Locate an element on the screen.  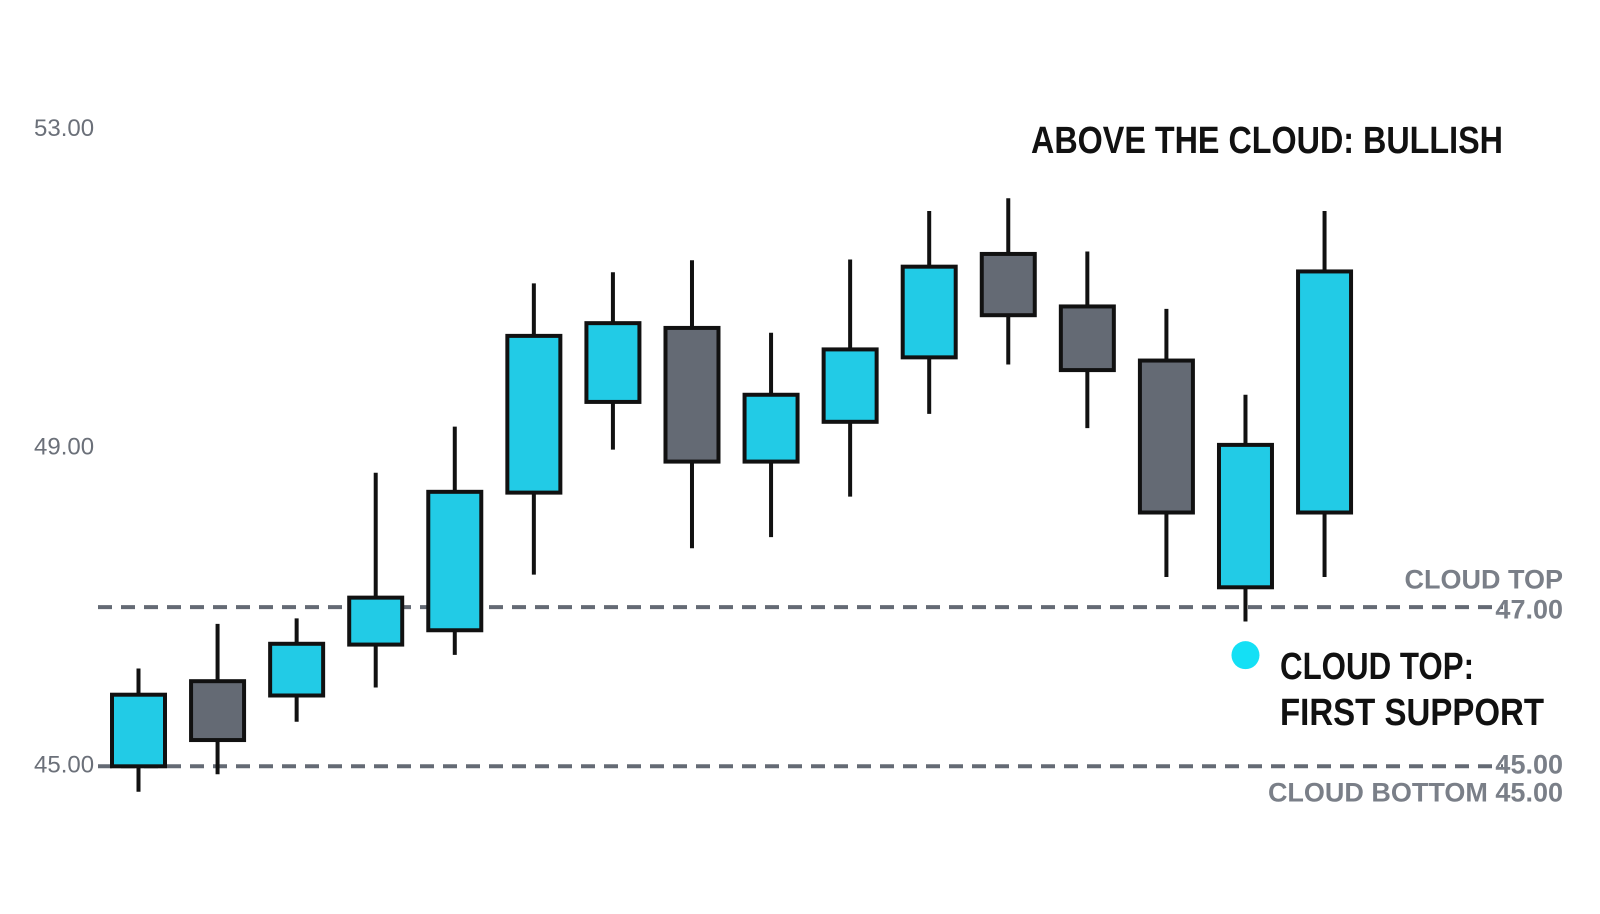
reference-name: CLOUD TOP is located at coordinates (1483, 579).